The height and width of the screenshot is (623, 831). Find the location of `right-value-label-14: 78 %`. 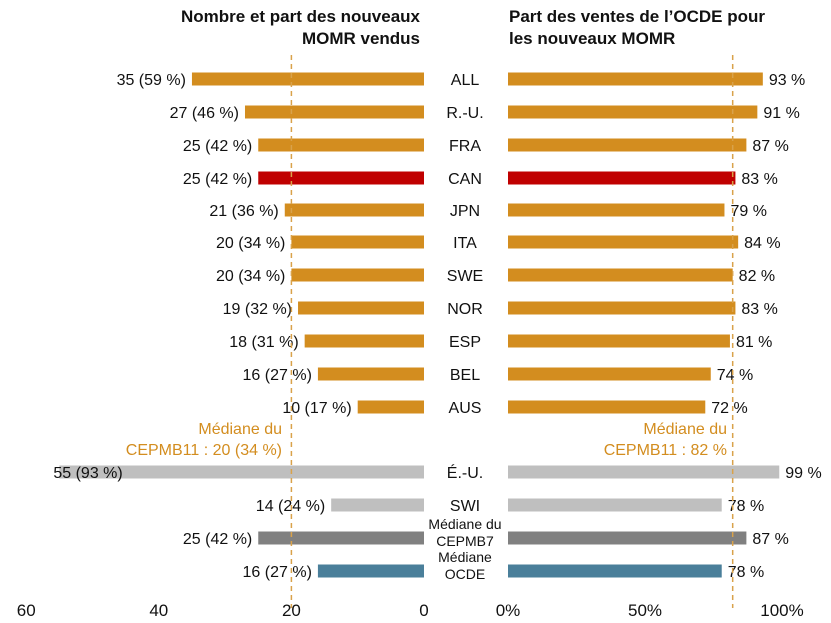

right-value-label-14: 78 % is located at coordinates (746, 572).